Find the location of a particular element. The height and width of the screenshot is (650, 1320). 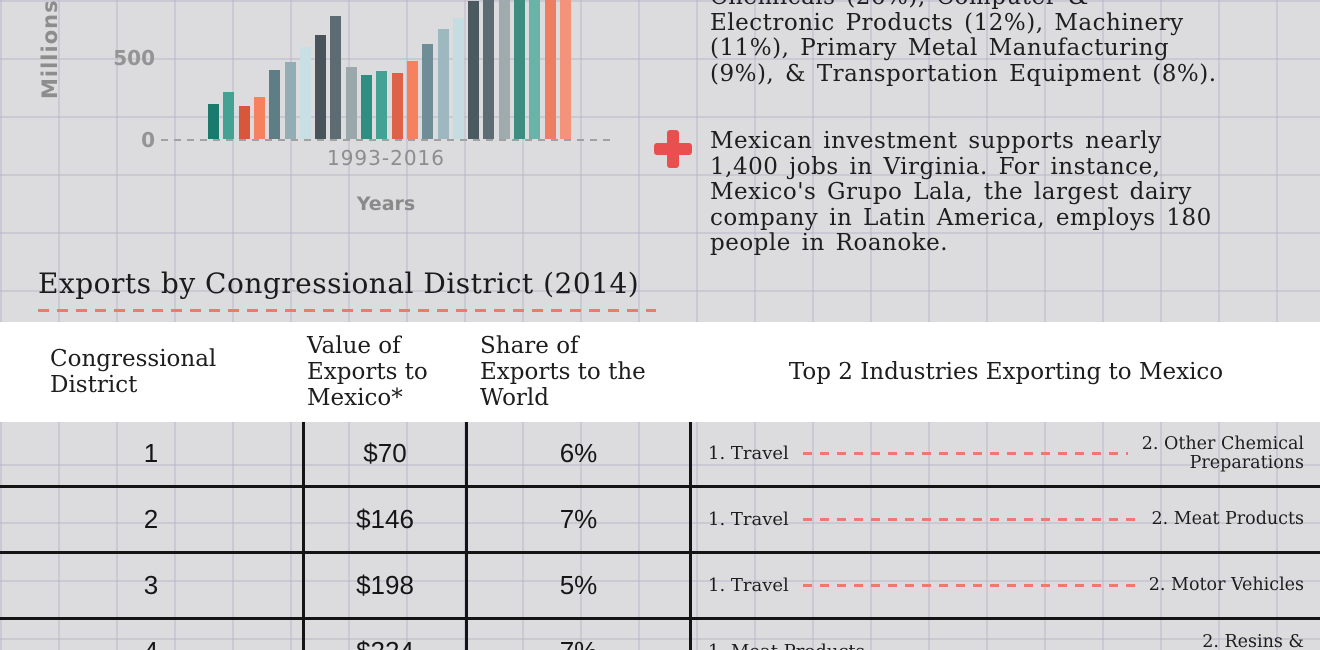

industry-1-label: 1. Meat Products is located at coordinates (786, 645).